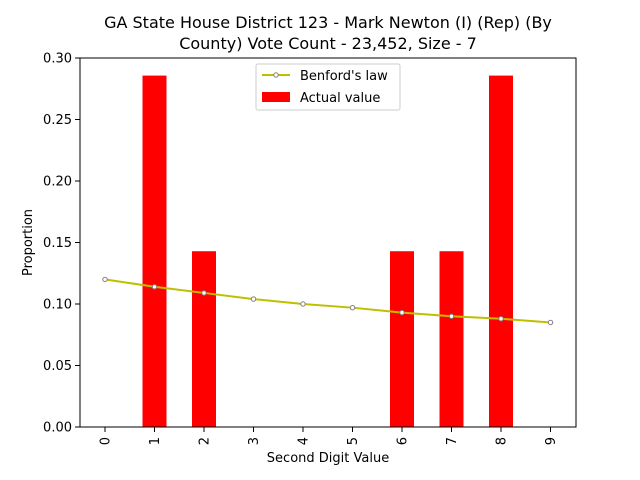 This screenshot has height=480, width=640. What do you see at coordinates (57, 120) in the screenshot?
I see `y-tick-label: 0.25` at bounding box center [57, 120].